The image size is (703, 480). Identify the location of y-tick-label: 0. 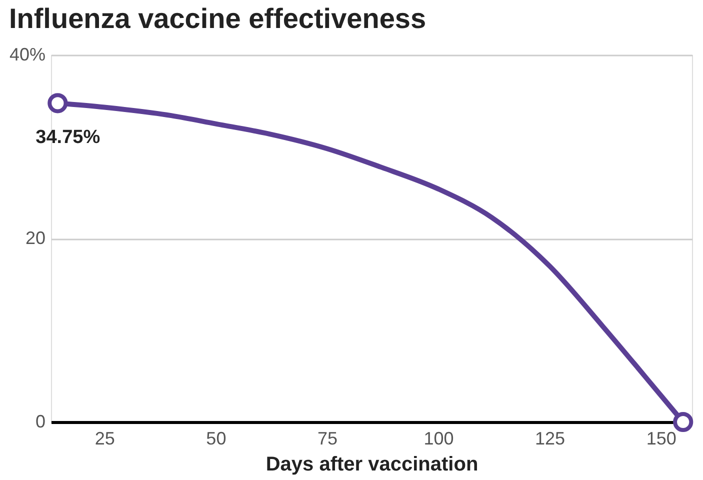
(40, 422).